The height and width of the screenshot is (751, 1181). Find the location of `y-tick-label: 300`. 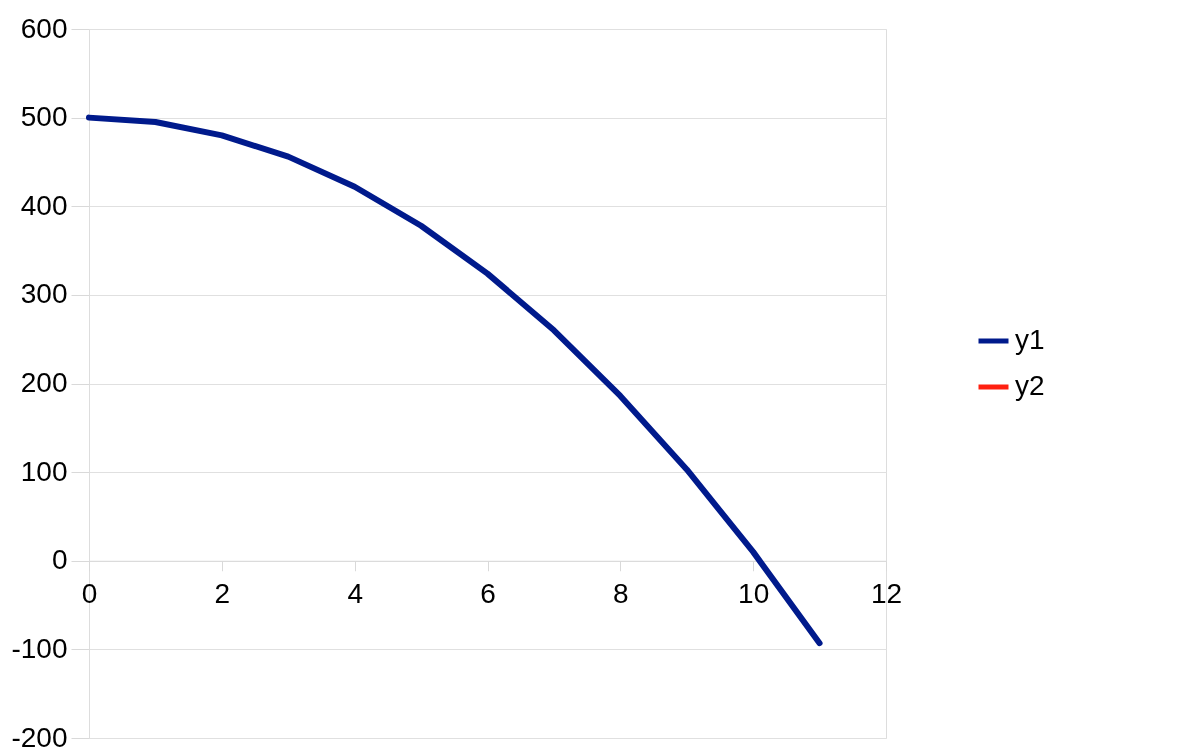

y-tick-label: 300 is located at coordinates (44, 294).